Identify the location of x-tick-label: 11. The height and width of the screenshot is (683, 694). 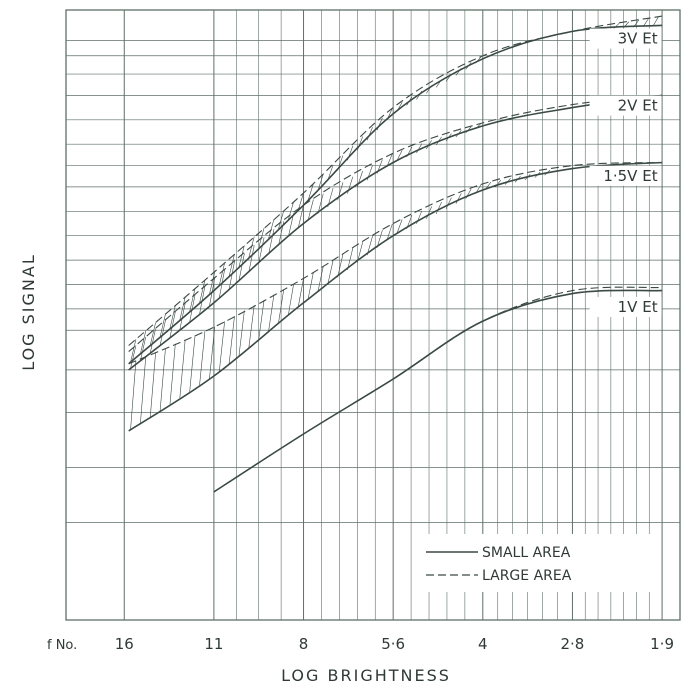
(213, 644).